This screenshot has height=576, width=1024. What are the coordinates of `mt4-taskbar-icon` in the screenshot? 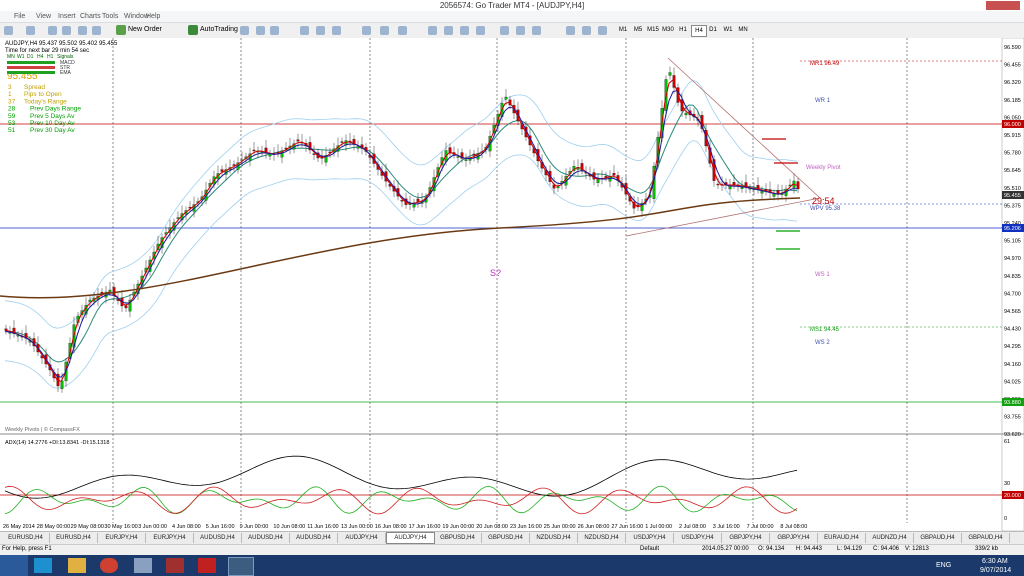 It's located at (241, 566).